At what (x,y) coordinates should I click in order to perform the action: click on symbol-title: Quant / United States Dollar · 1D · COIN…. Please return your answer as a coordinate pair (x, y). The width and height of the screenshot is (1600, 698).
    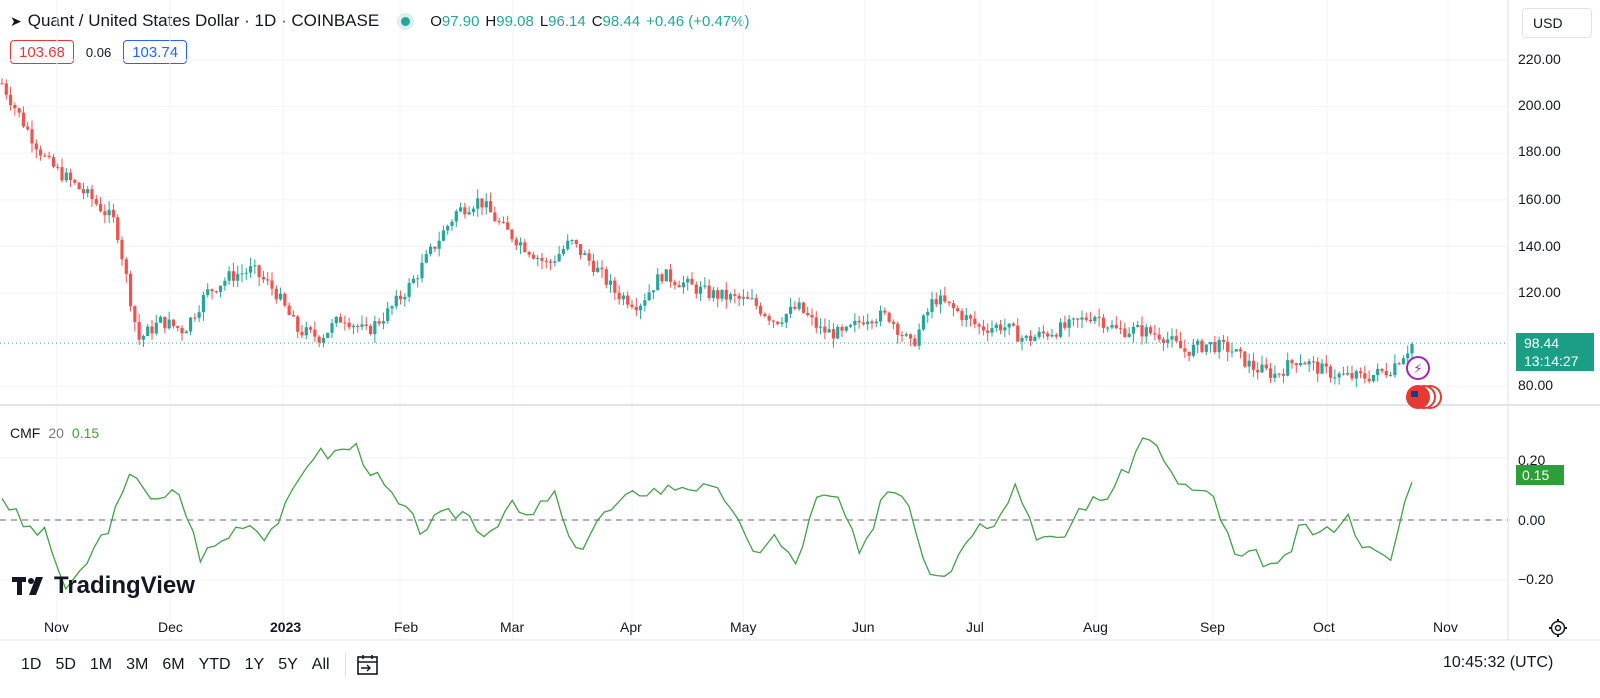
    Looking at the image, I should click on (203, 20).